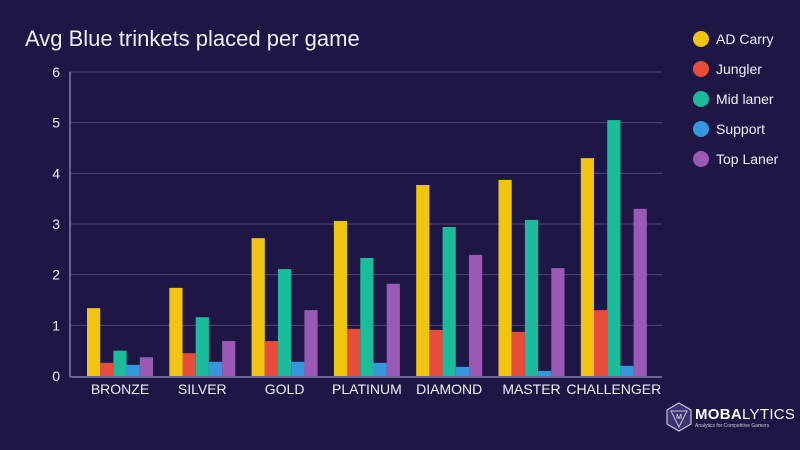  What do you see at coordinates (176, 331) in the screenshot?
I see `bar-silver-ad-carry` at bounding box center [176, 331].